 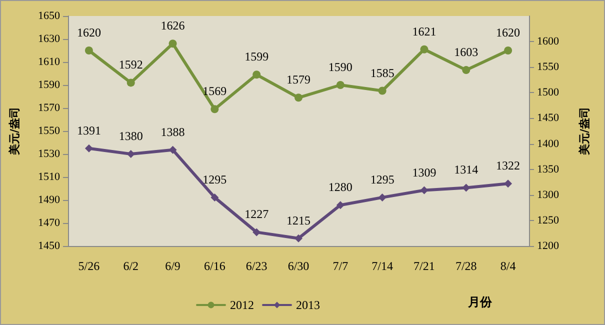 What do you see at coordinates (89, 266) in the screenshot?
I see `x-tick-label: 5/26` at bounding box center [89, 266].